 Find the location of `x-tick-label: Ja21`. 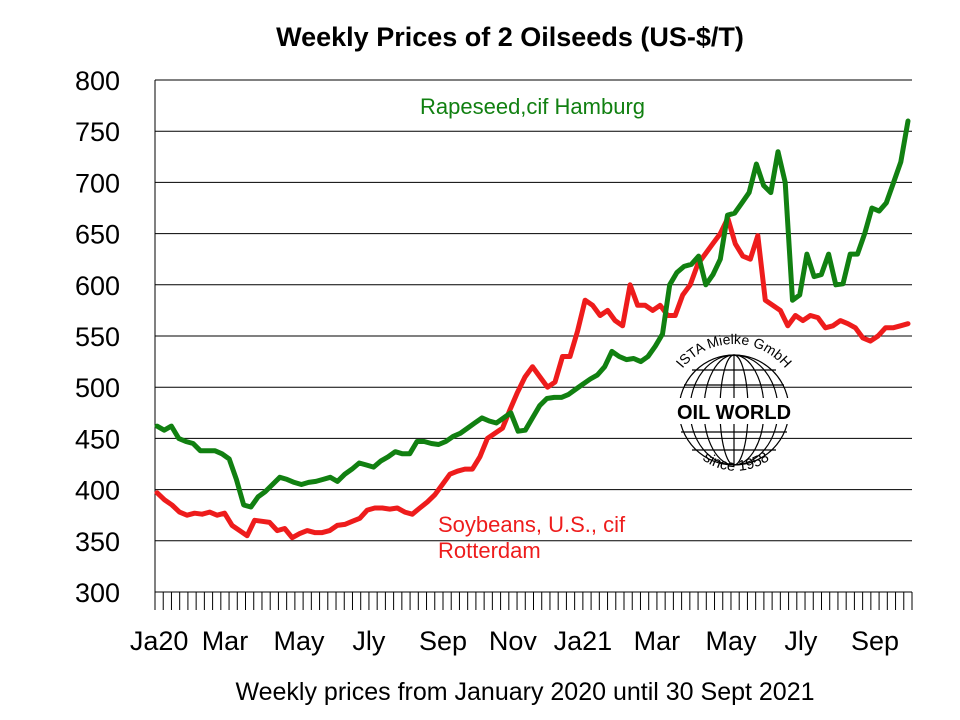

x-tick-label: Ja21 is located at coordinates (583, 641).